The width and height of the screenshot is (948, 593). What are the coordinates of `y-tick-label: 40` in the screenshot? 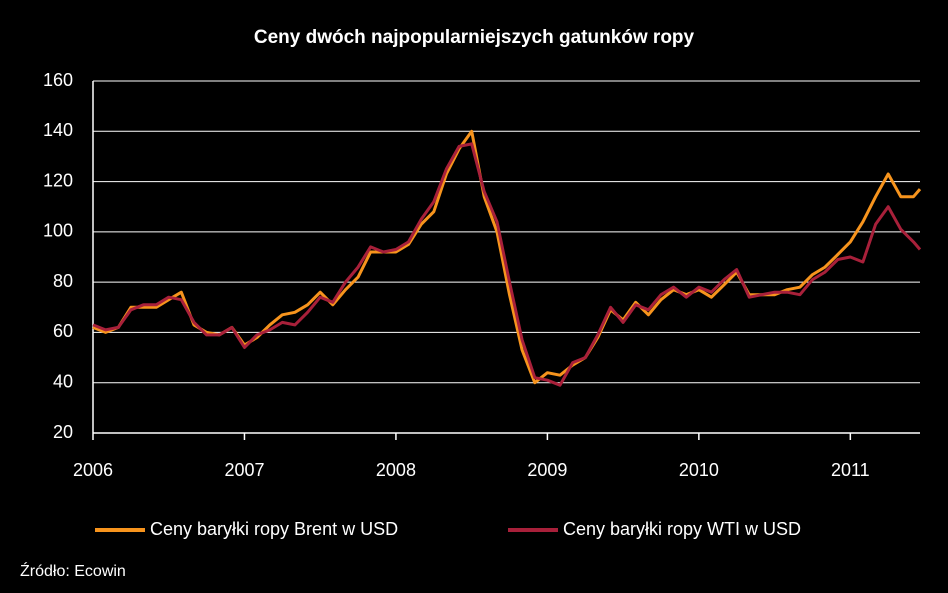 It's located at (63, 381).